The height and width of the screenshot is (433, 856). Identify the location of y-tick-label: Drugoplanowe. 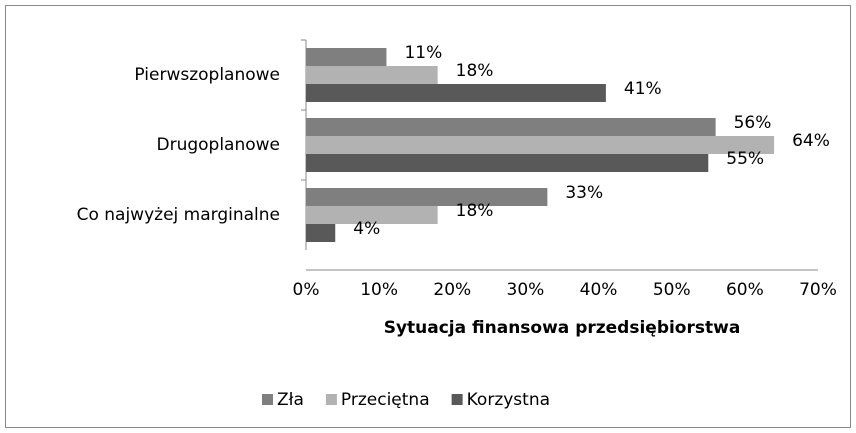
(218, 145).